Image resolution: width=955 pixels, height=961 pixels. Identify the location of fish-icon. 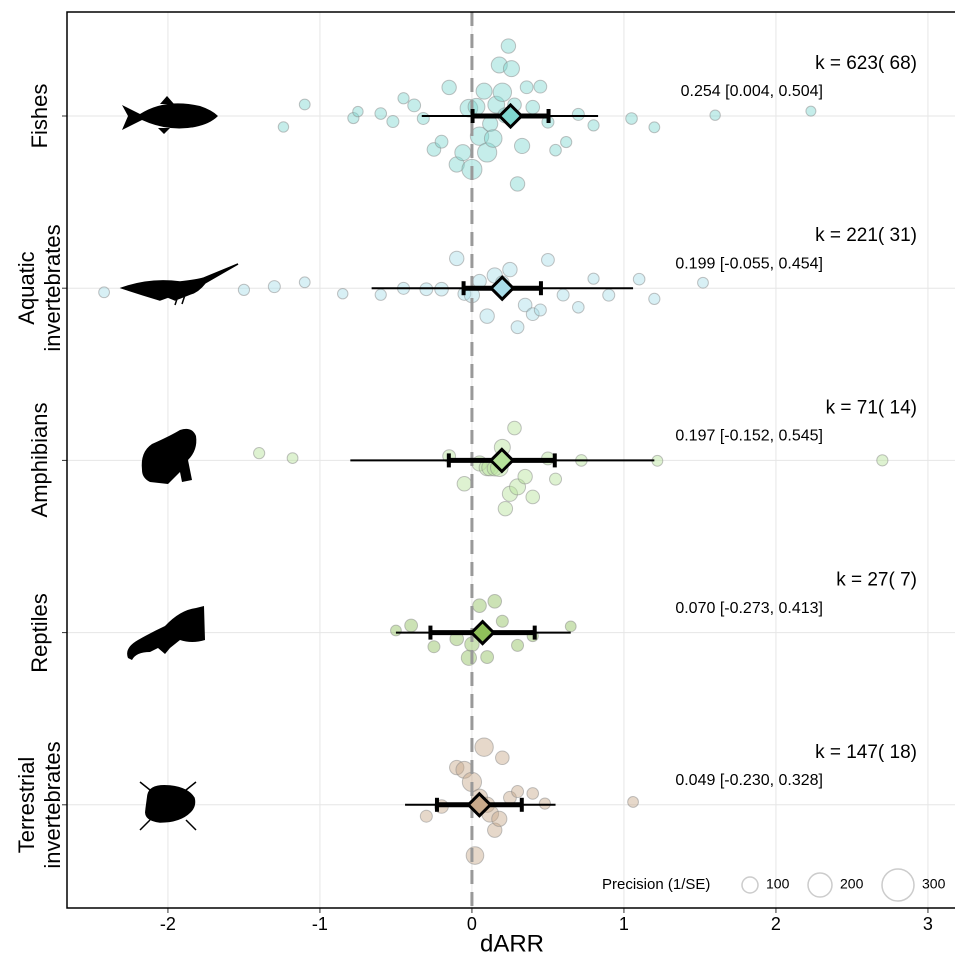
(170, 115).